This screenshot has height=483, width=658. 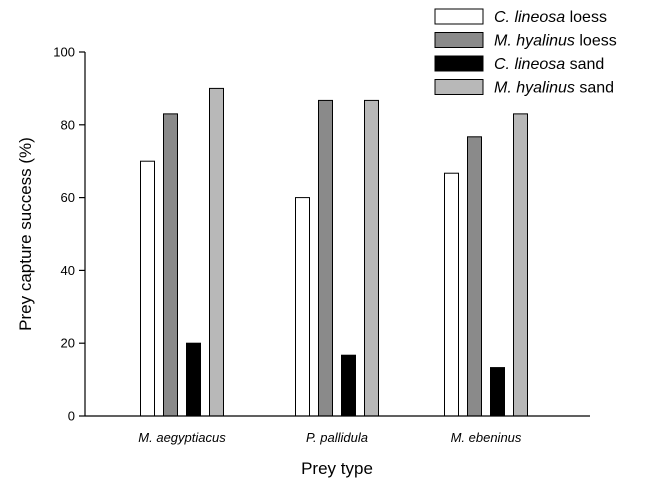 I want to click on y-tick-label: 40, so click(x=68, y=270).